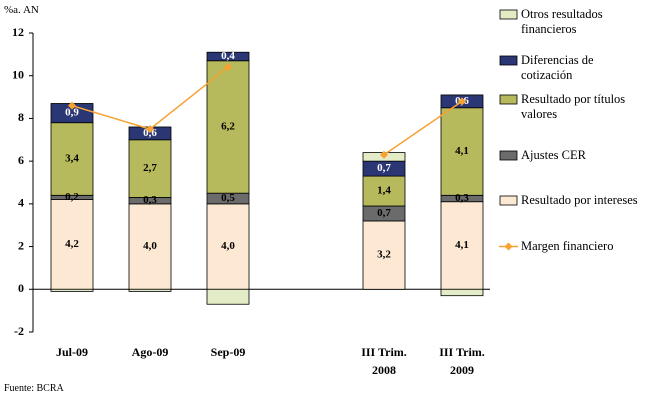  Describe the element at coordinates (557, 67) in the screenshot. I see `legend-label: Diferencias de cotización` at that location.